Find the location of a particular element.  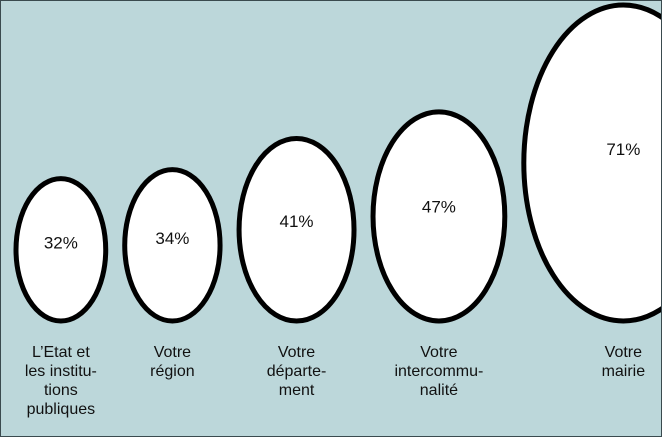

category-label: Votre intercommu- nalité is located at coordinates (439, 371).